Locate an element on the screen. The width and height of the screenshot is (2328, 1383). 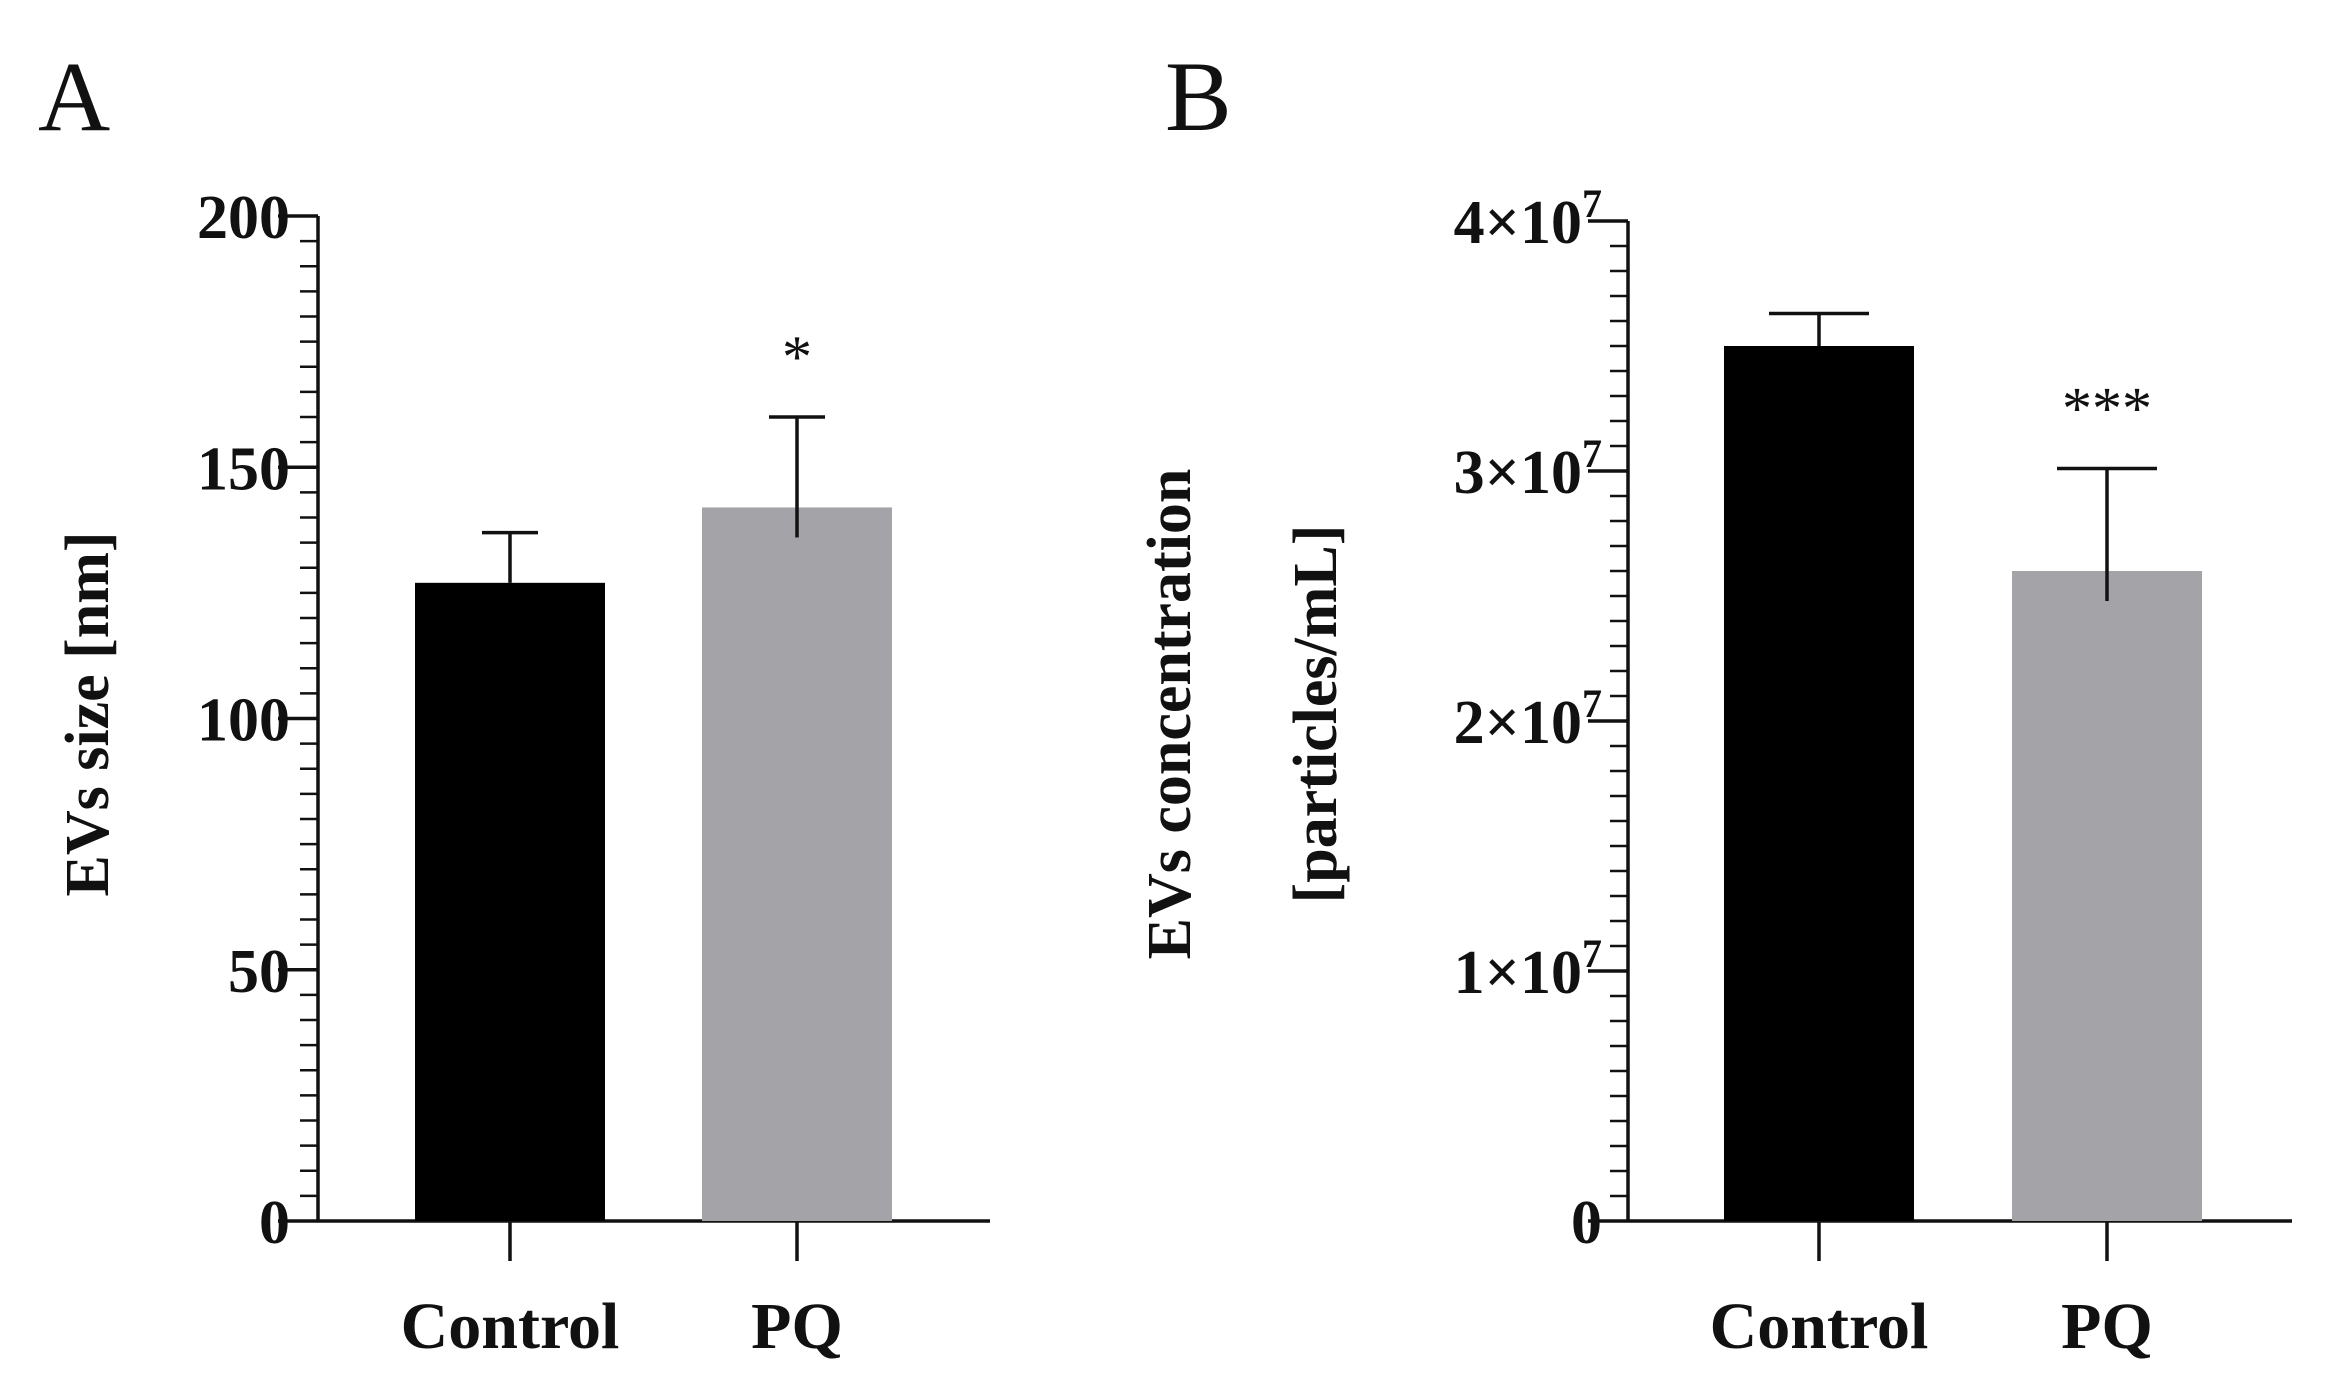
y-tick-label: 150 is located at coordinates (243, 469).